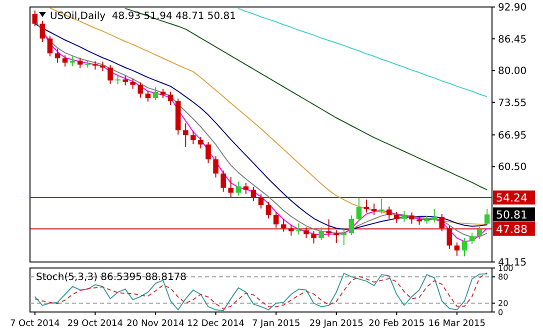 This screenshot has height=332, width=543. I want to click on x-tick-label: 29 Jan 2015, so click(336, 324).